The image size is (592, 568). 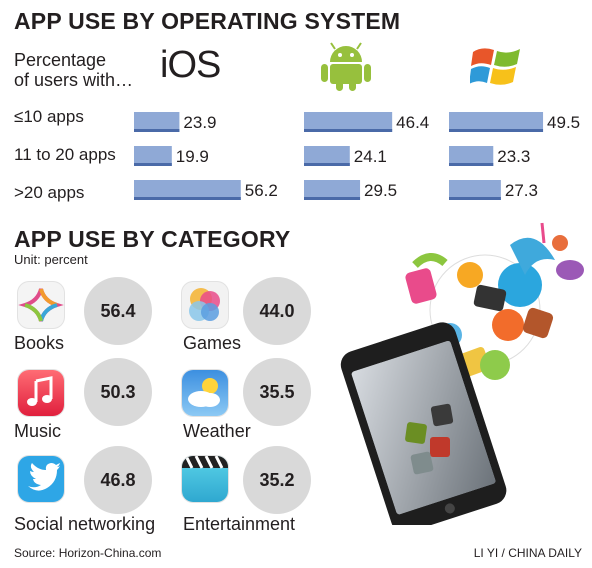 What do you see at coordinates (381, 190) in the screenshot?
I see `bar-value-android-2: 29.5` at bounding box center [381, 190].